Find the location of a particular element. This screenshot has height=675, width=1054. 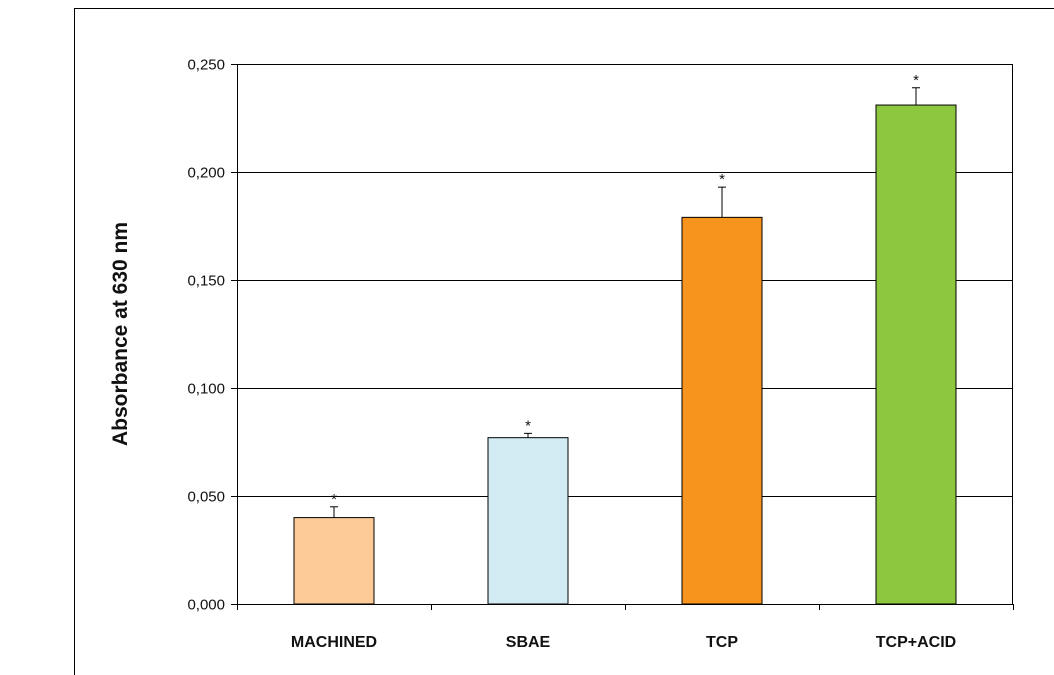

y-tick-label: 0,250 is located at coordinates (206, 65).